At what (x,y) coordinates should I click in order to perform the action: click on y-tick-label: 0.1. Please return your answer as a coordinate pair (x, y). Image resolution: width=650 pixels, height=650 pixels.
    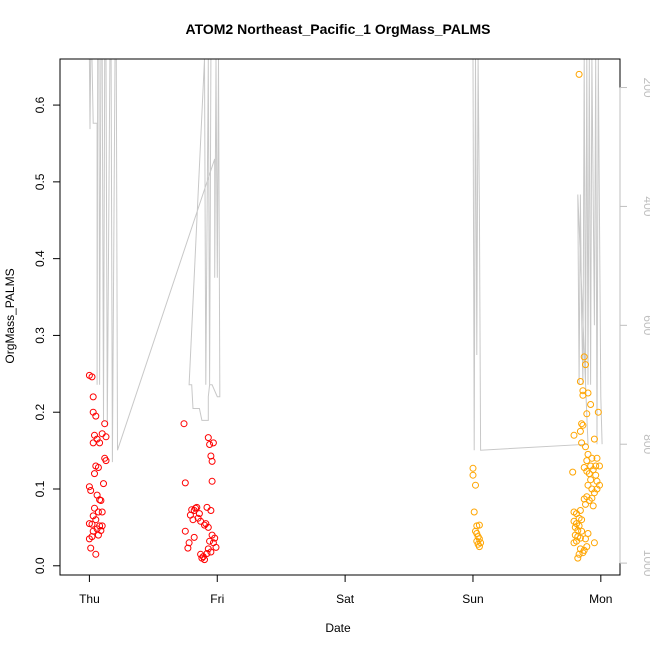
    Looking at the image, I should click on (40, 488).